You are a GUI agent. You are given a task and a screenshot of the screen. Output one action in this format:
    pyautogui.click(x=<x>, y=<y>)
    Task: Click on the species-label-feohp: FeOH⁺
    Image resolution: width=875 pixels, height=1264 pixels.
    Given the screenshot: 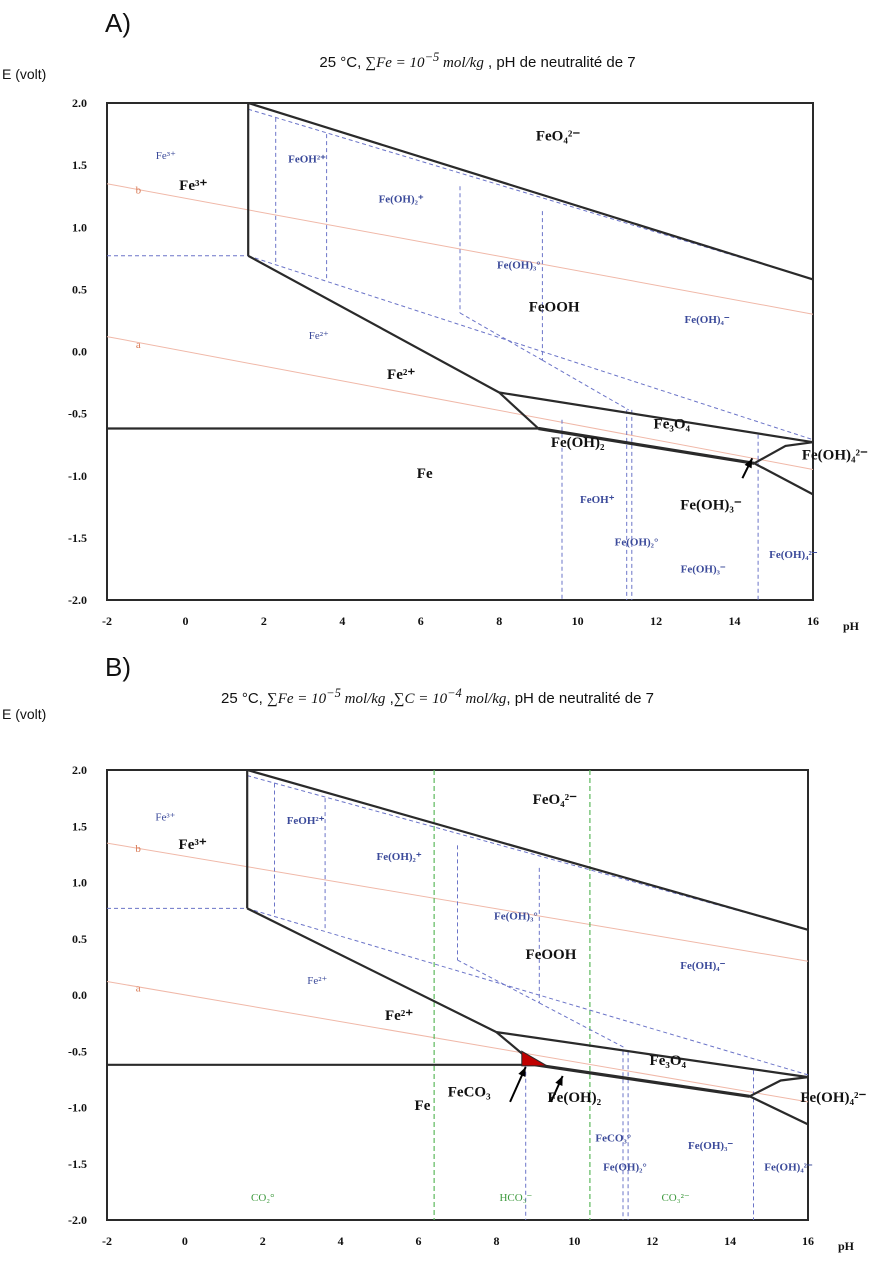 What is the action you would take?
    pyautogui.click(x=597, y=500)
    